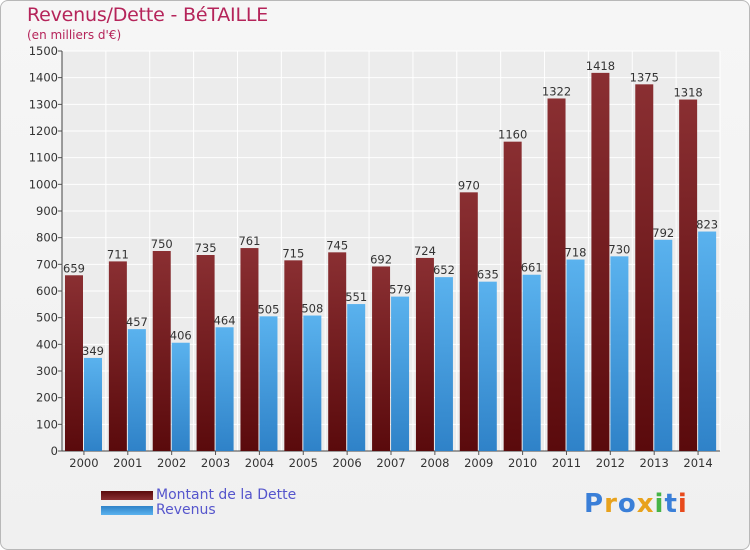 This screenshot has width=750, height=550. I want to click on y-tick-label: 500, so click(47, 318).